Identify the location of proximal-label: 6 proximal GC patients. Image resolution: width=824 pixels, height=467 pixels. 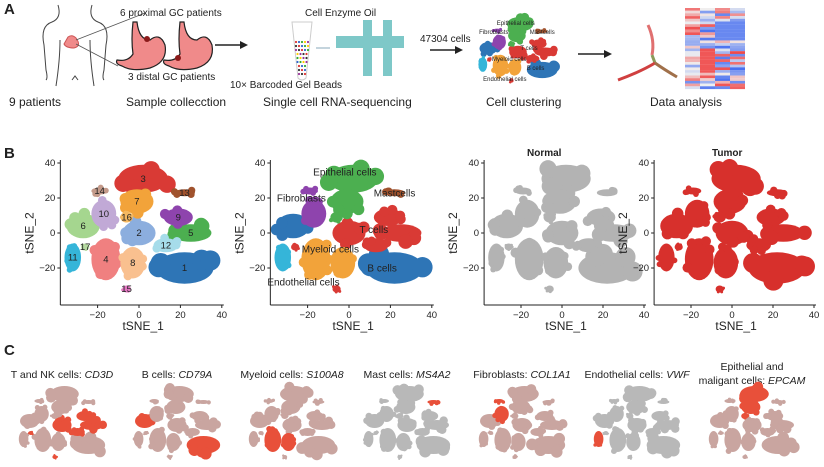
(171, 13).